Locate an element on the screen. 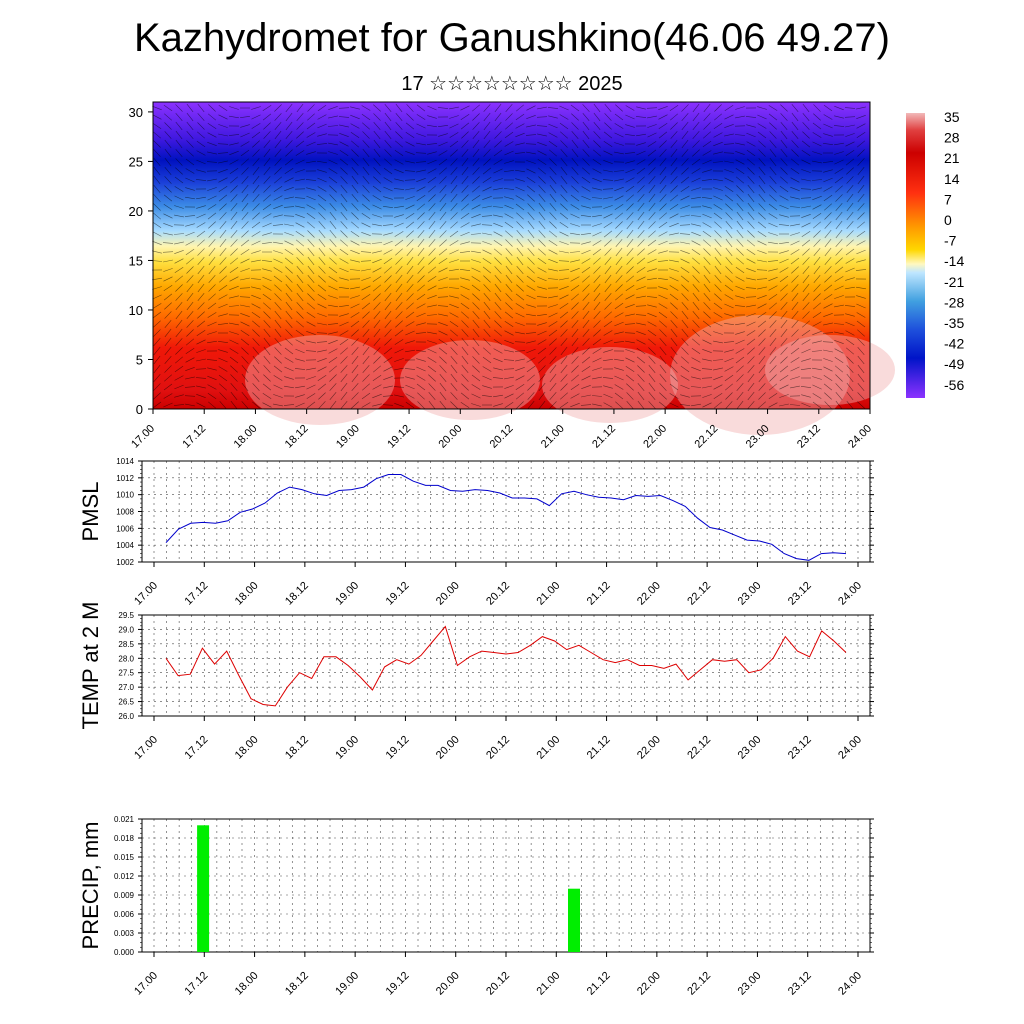  y-tick-label: 1002 is located at coordinates (125, 562).